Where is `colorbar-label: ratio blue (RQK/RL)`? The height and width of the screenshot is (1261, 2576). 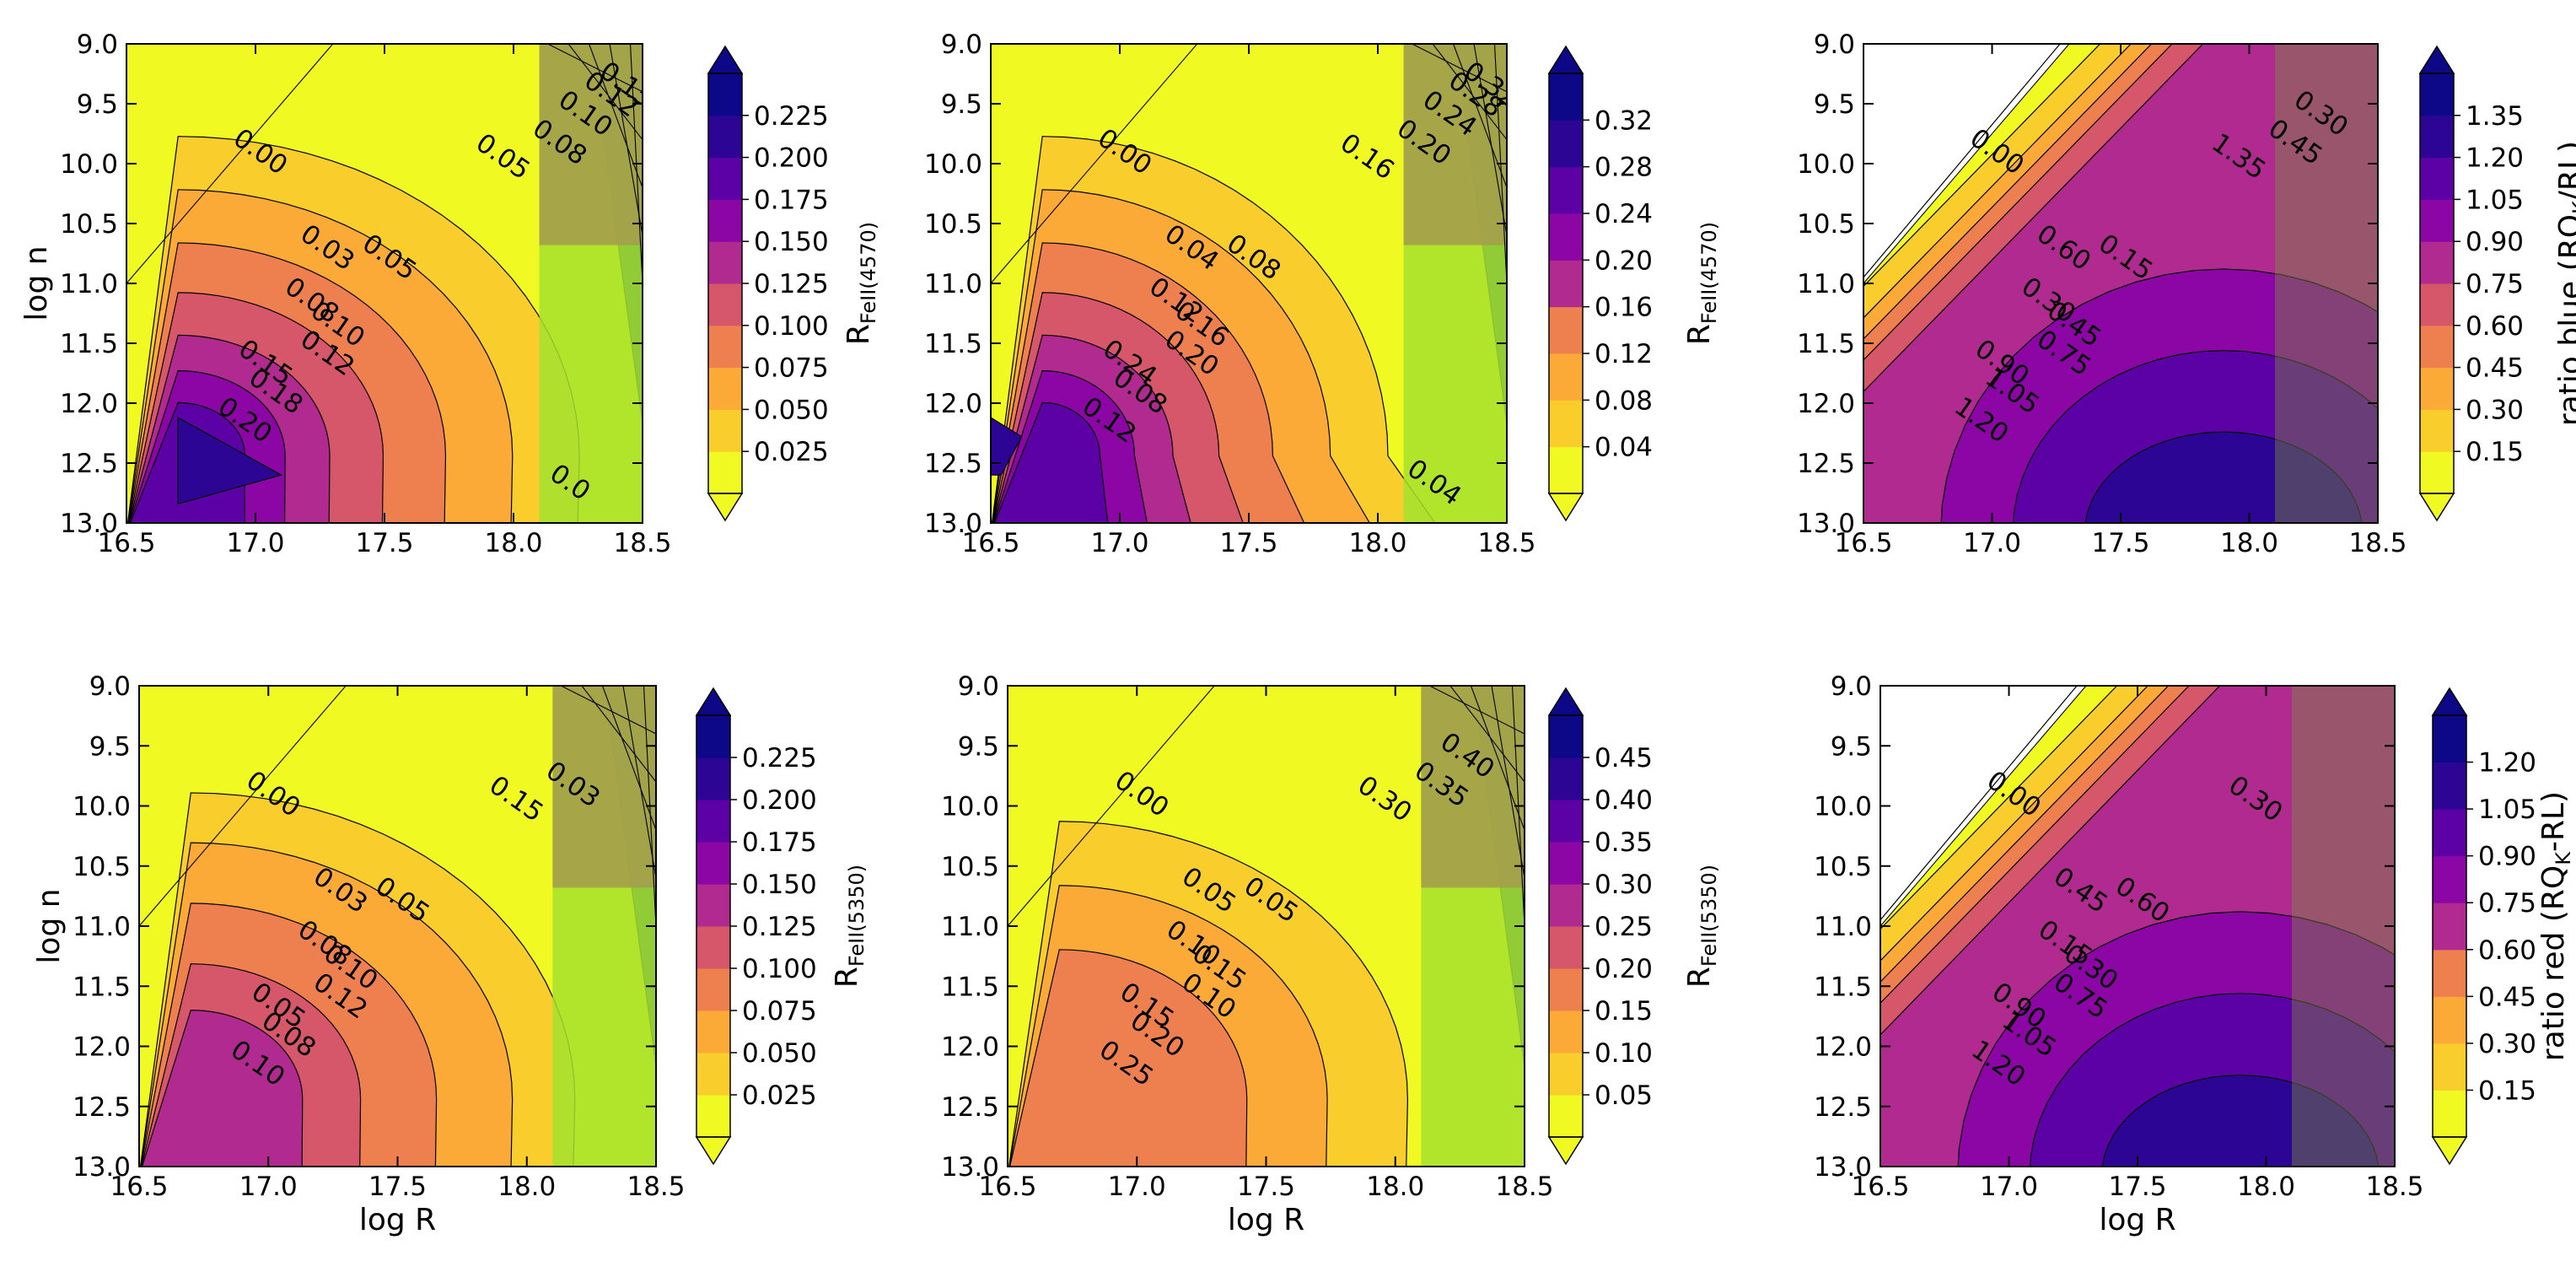 colorbar-label: ratio blue (RQK/RL) is located at coordinates (2564, 283).